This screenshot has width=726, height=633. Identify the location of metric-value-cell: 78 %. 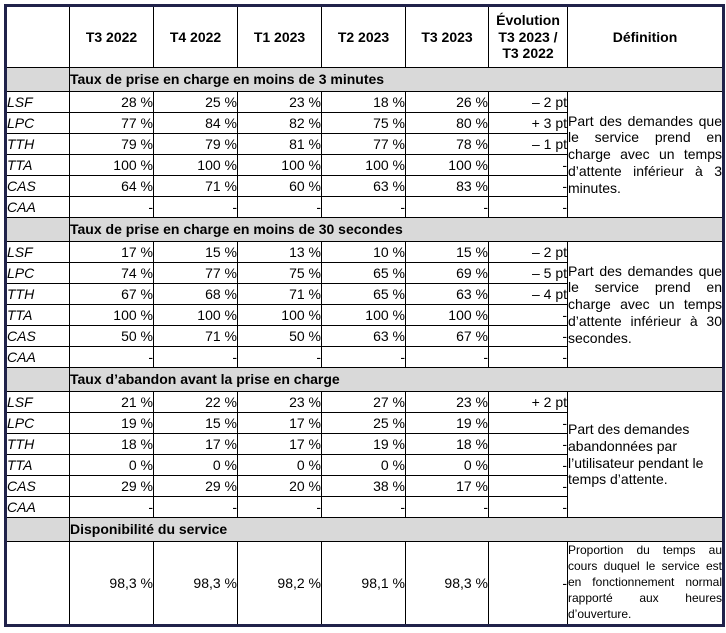
(447, 144).